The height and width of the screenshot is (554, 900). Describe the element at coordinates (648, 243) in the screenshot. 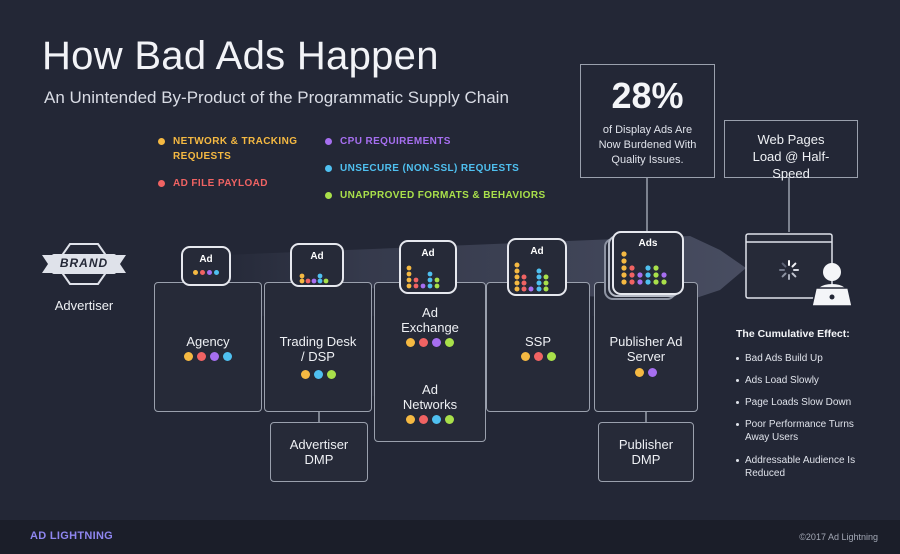

I see `ad-card-label: Ads` at that location.